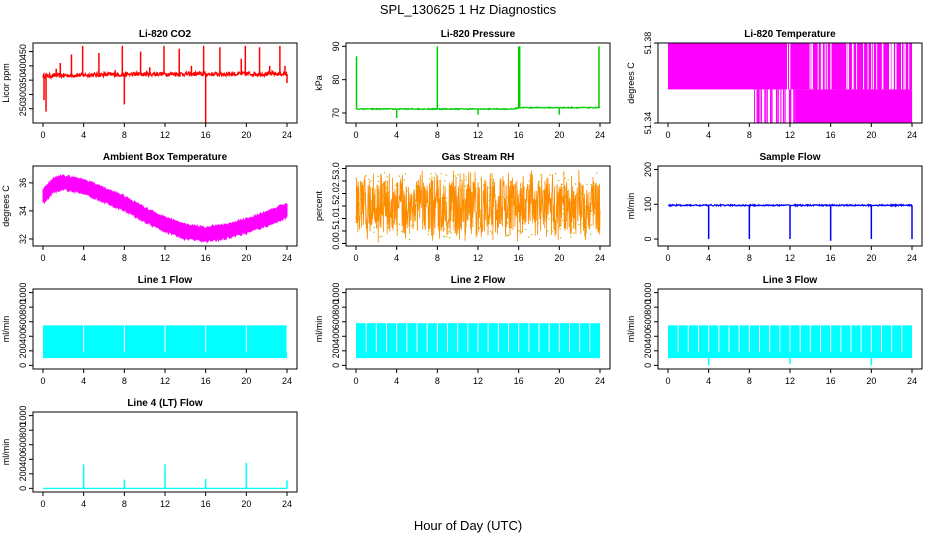  What do you see at coordinates (6, 206) in the screenshot?
I see `panel-ylabel: degrees C` at bounding box center [6, 206].